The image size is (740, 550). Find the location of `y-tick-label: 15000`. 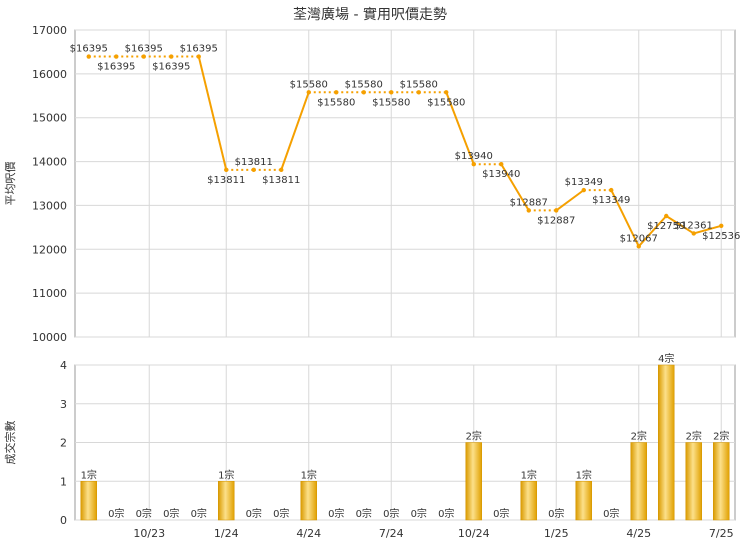

y-tick-label: 15000 is located at coordinates (49, 118).